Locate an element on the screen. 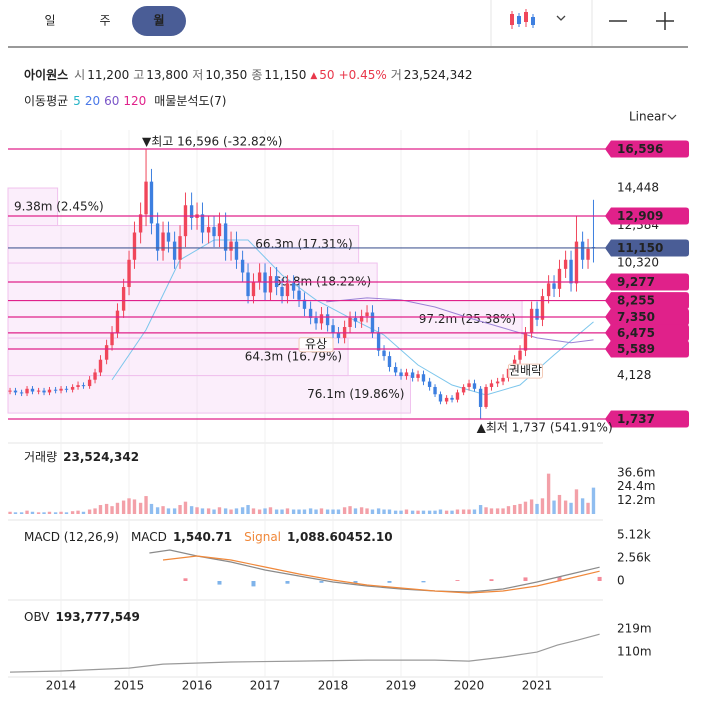 This screenshot has width=701, height=709. obv-line is located at coordinates (304, 653).